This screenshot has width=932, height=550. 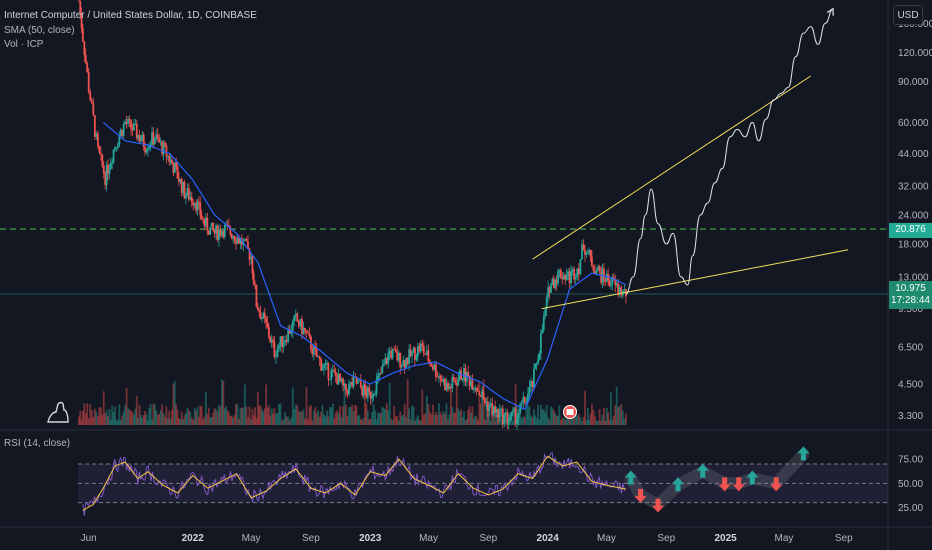 What do you see at coordinates (24, 44) in the screenshot?
I see `volume-legend: Vol · ICP` at bounding box center [24, 44].